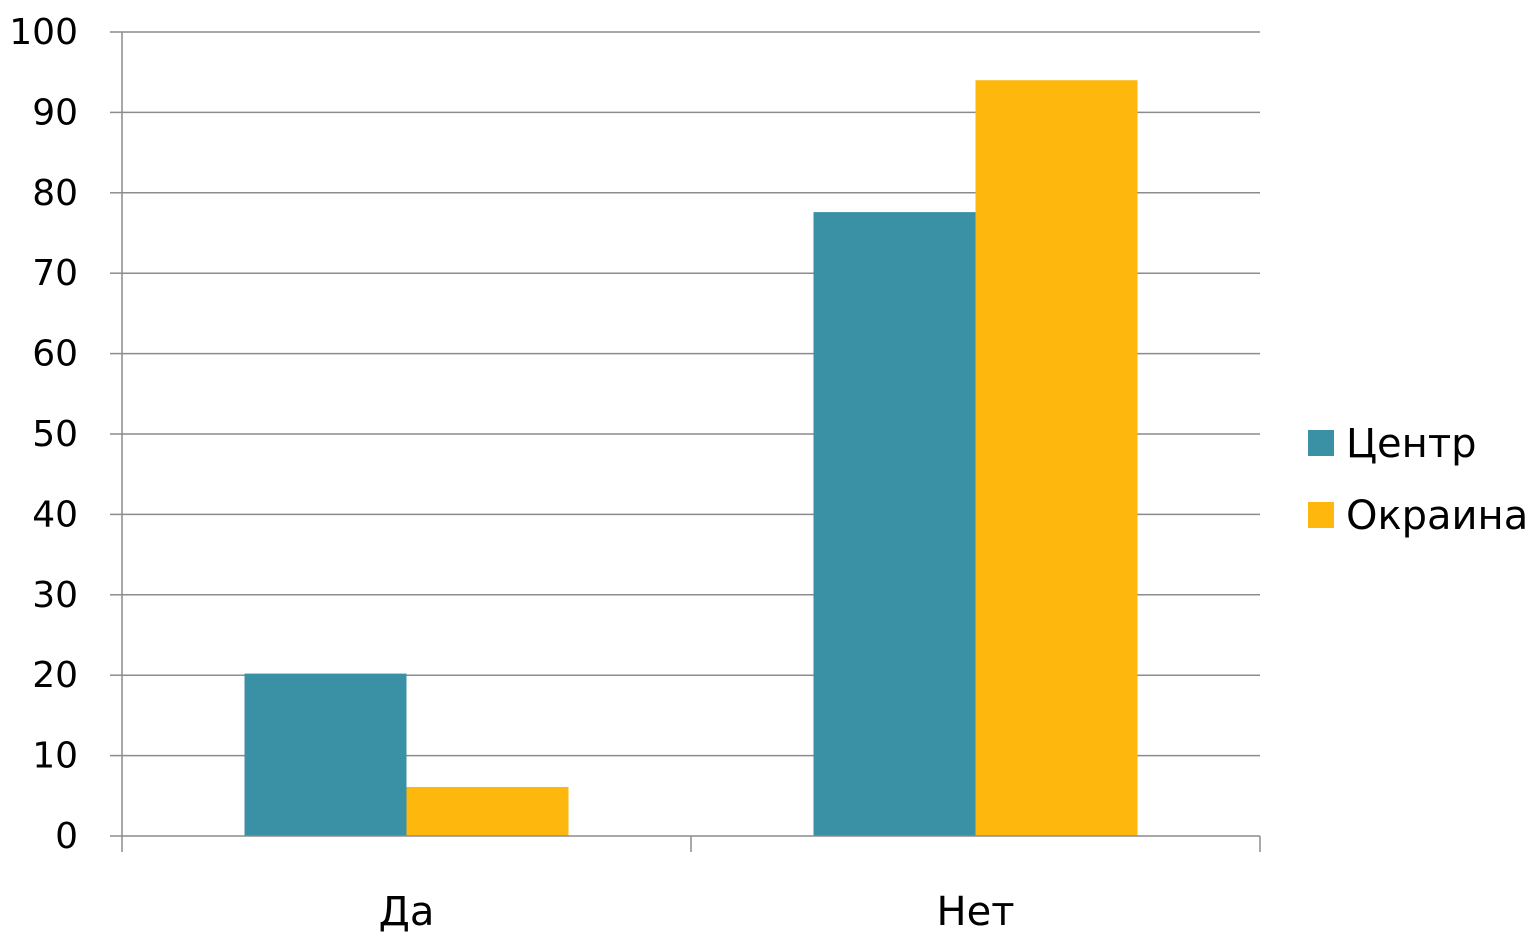 This screenshot has width=1534, height=936. I want to click on y-tick-label: 20, so click(55, 675).